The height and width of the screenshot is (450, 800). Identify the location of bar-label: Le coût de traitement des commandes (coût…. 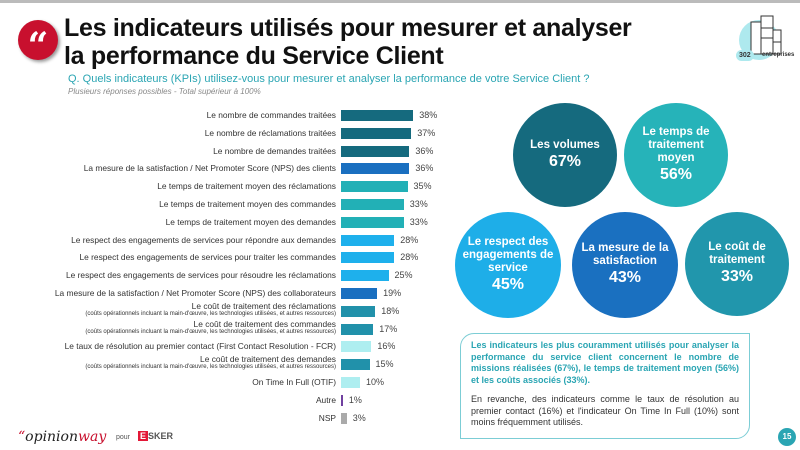
(210, 327).